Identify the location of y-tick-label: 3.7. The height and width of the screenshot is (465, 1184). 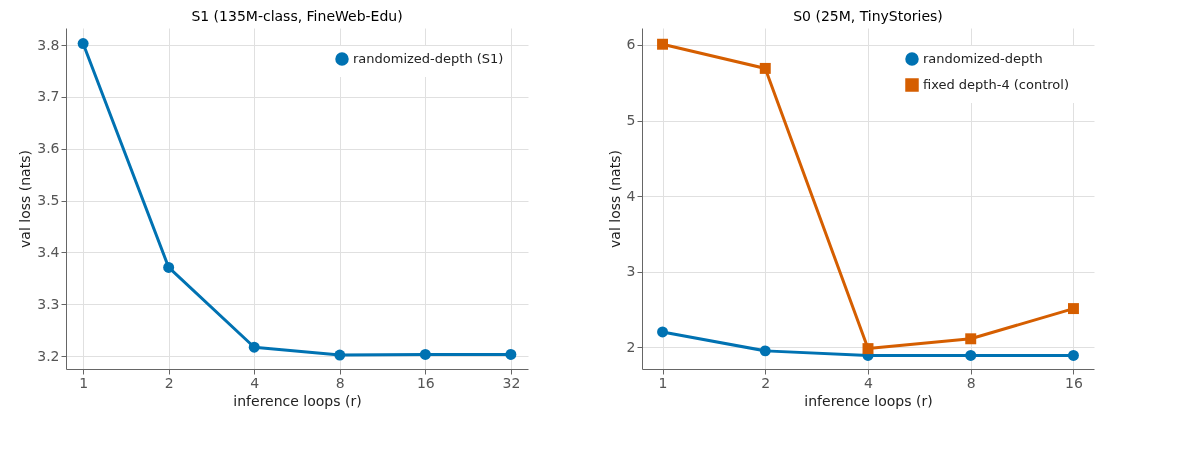
(48, 96).